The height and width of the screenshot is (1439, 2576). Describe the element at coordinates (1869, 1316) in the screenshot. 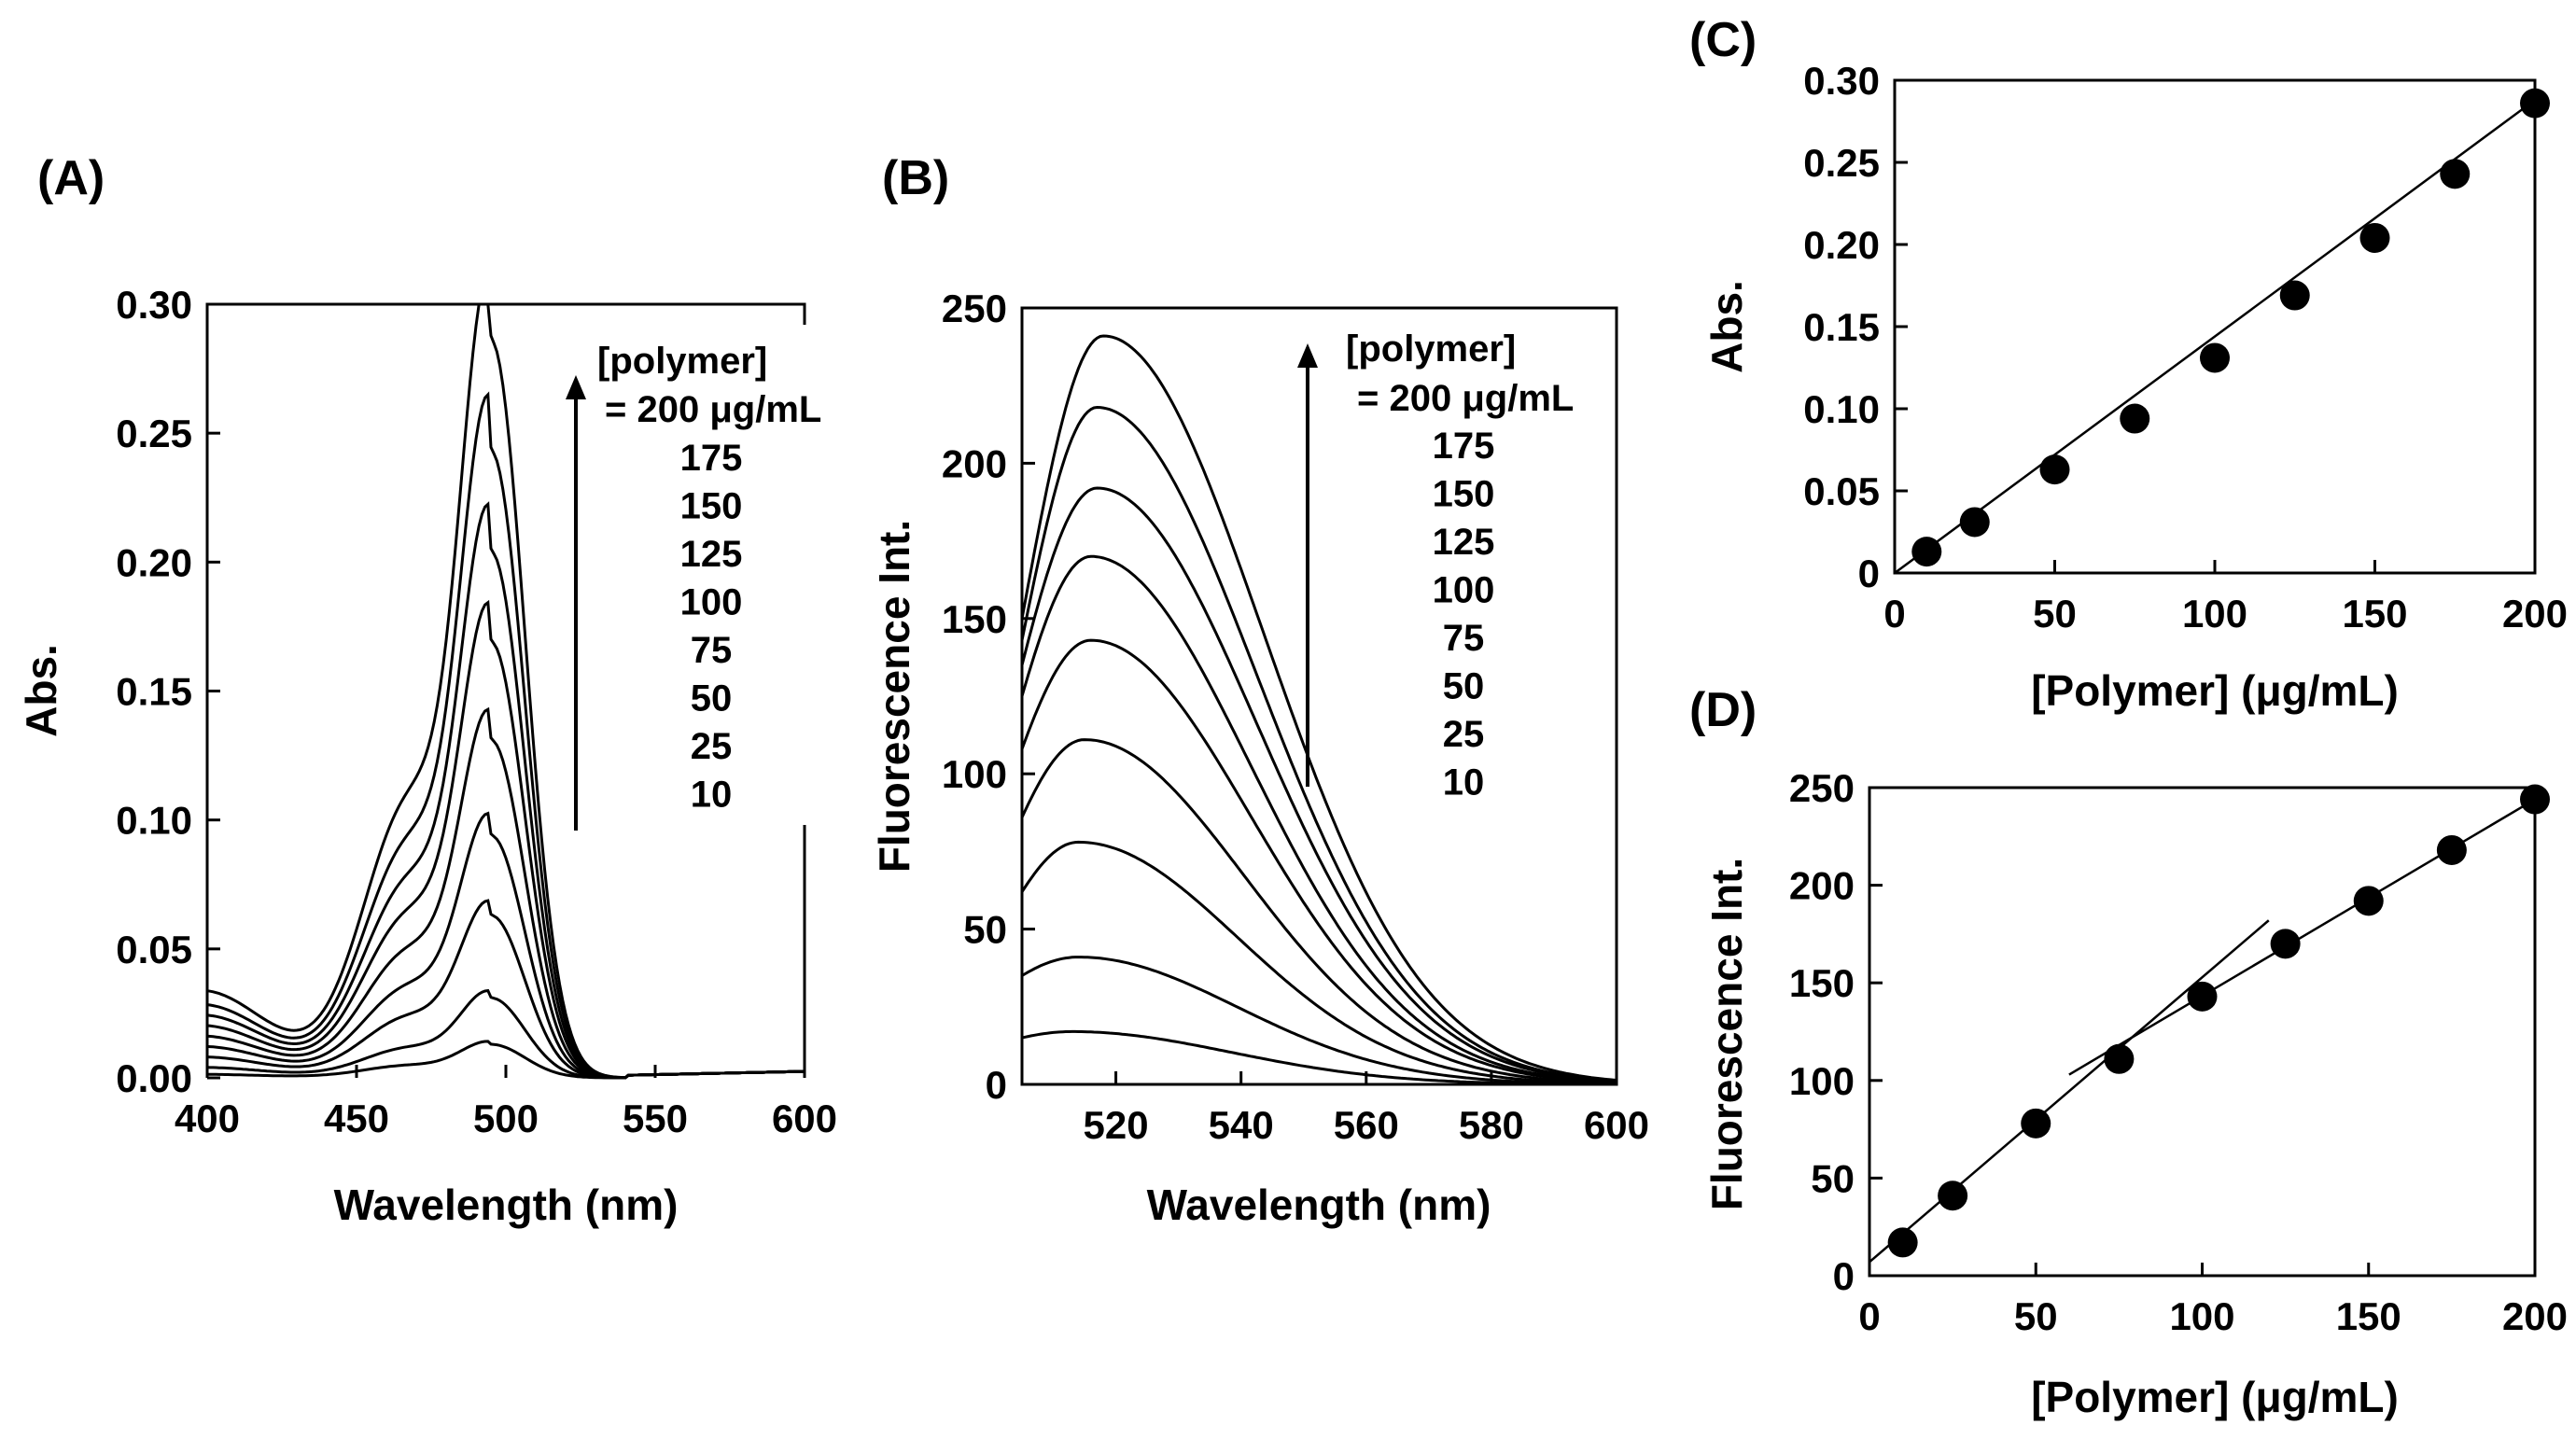

I see `x-tick-label: 0` at that location.